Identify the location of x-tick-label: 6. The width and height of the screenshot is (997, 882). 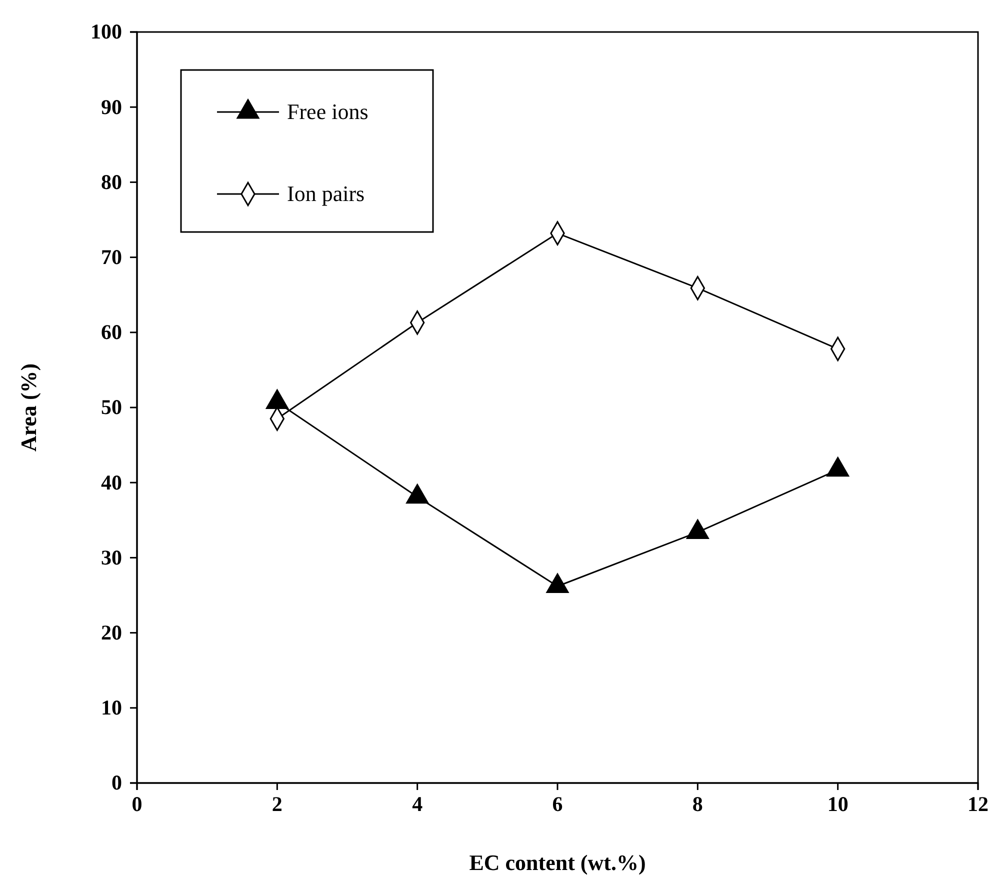
(557, 804).